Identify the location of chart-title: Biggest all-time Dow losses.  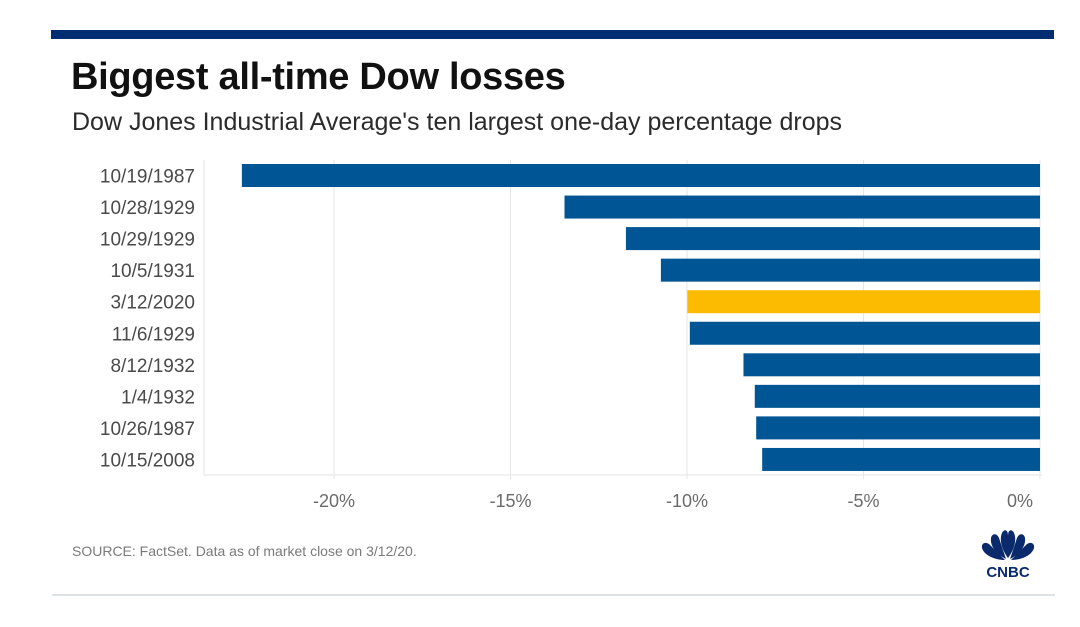
(318, 77).